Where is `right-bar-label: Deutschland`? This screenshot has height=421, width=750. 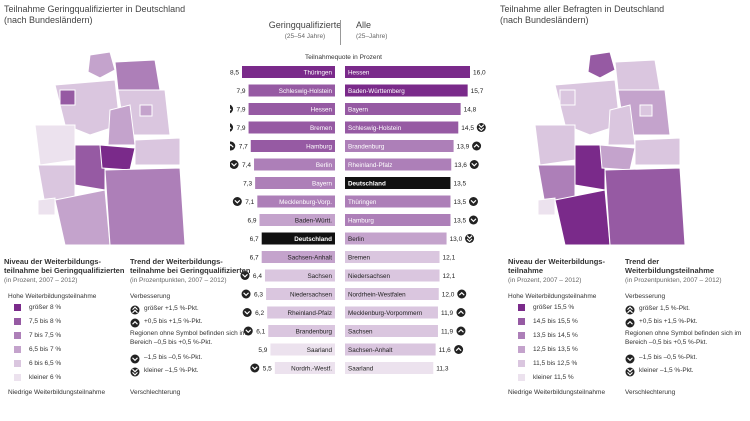 right-bar-label: Deutschland is located at coordinates (367, 184).